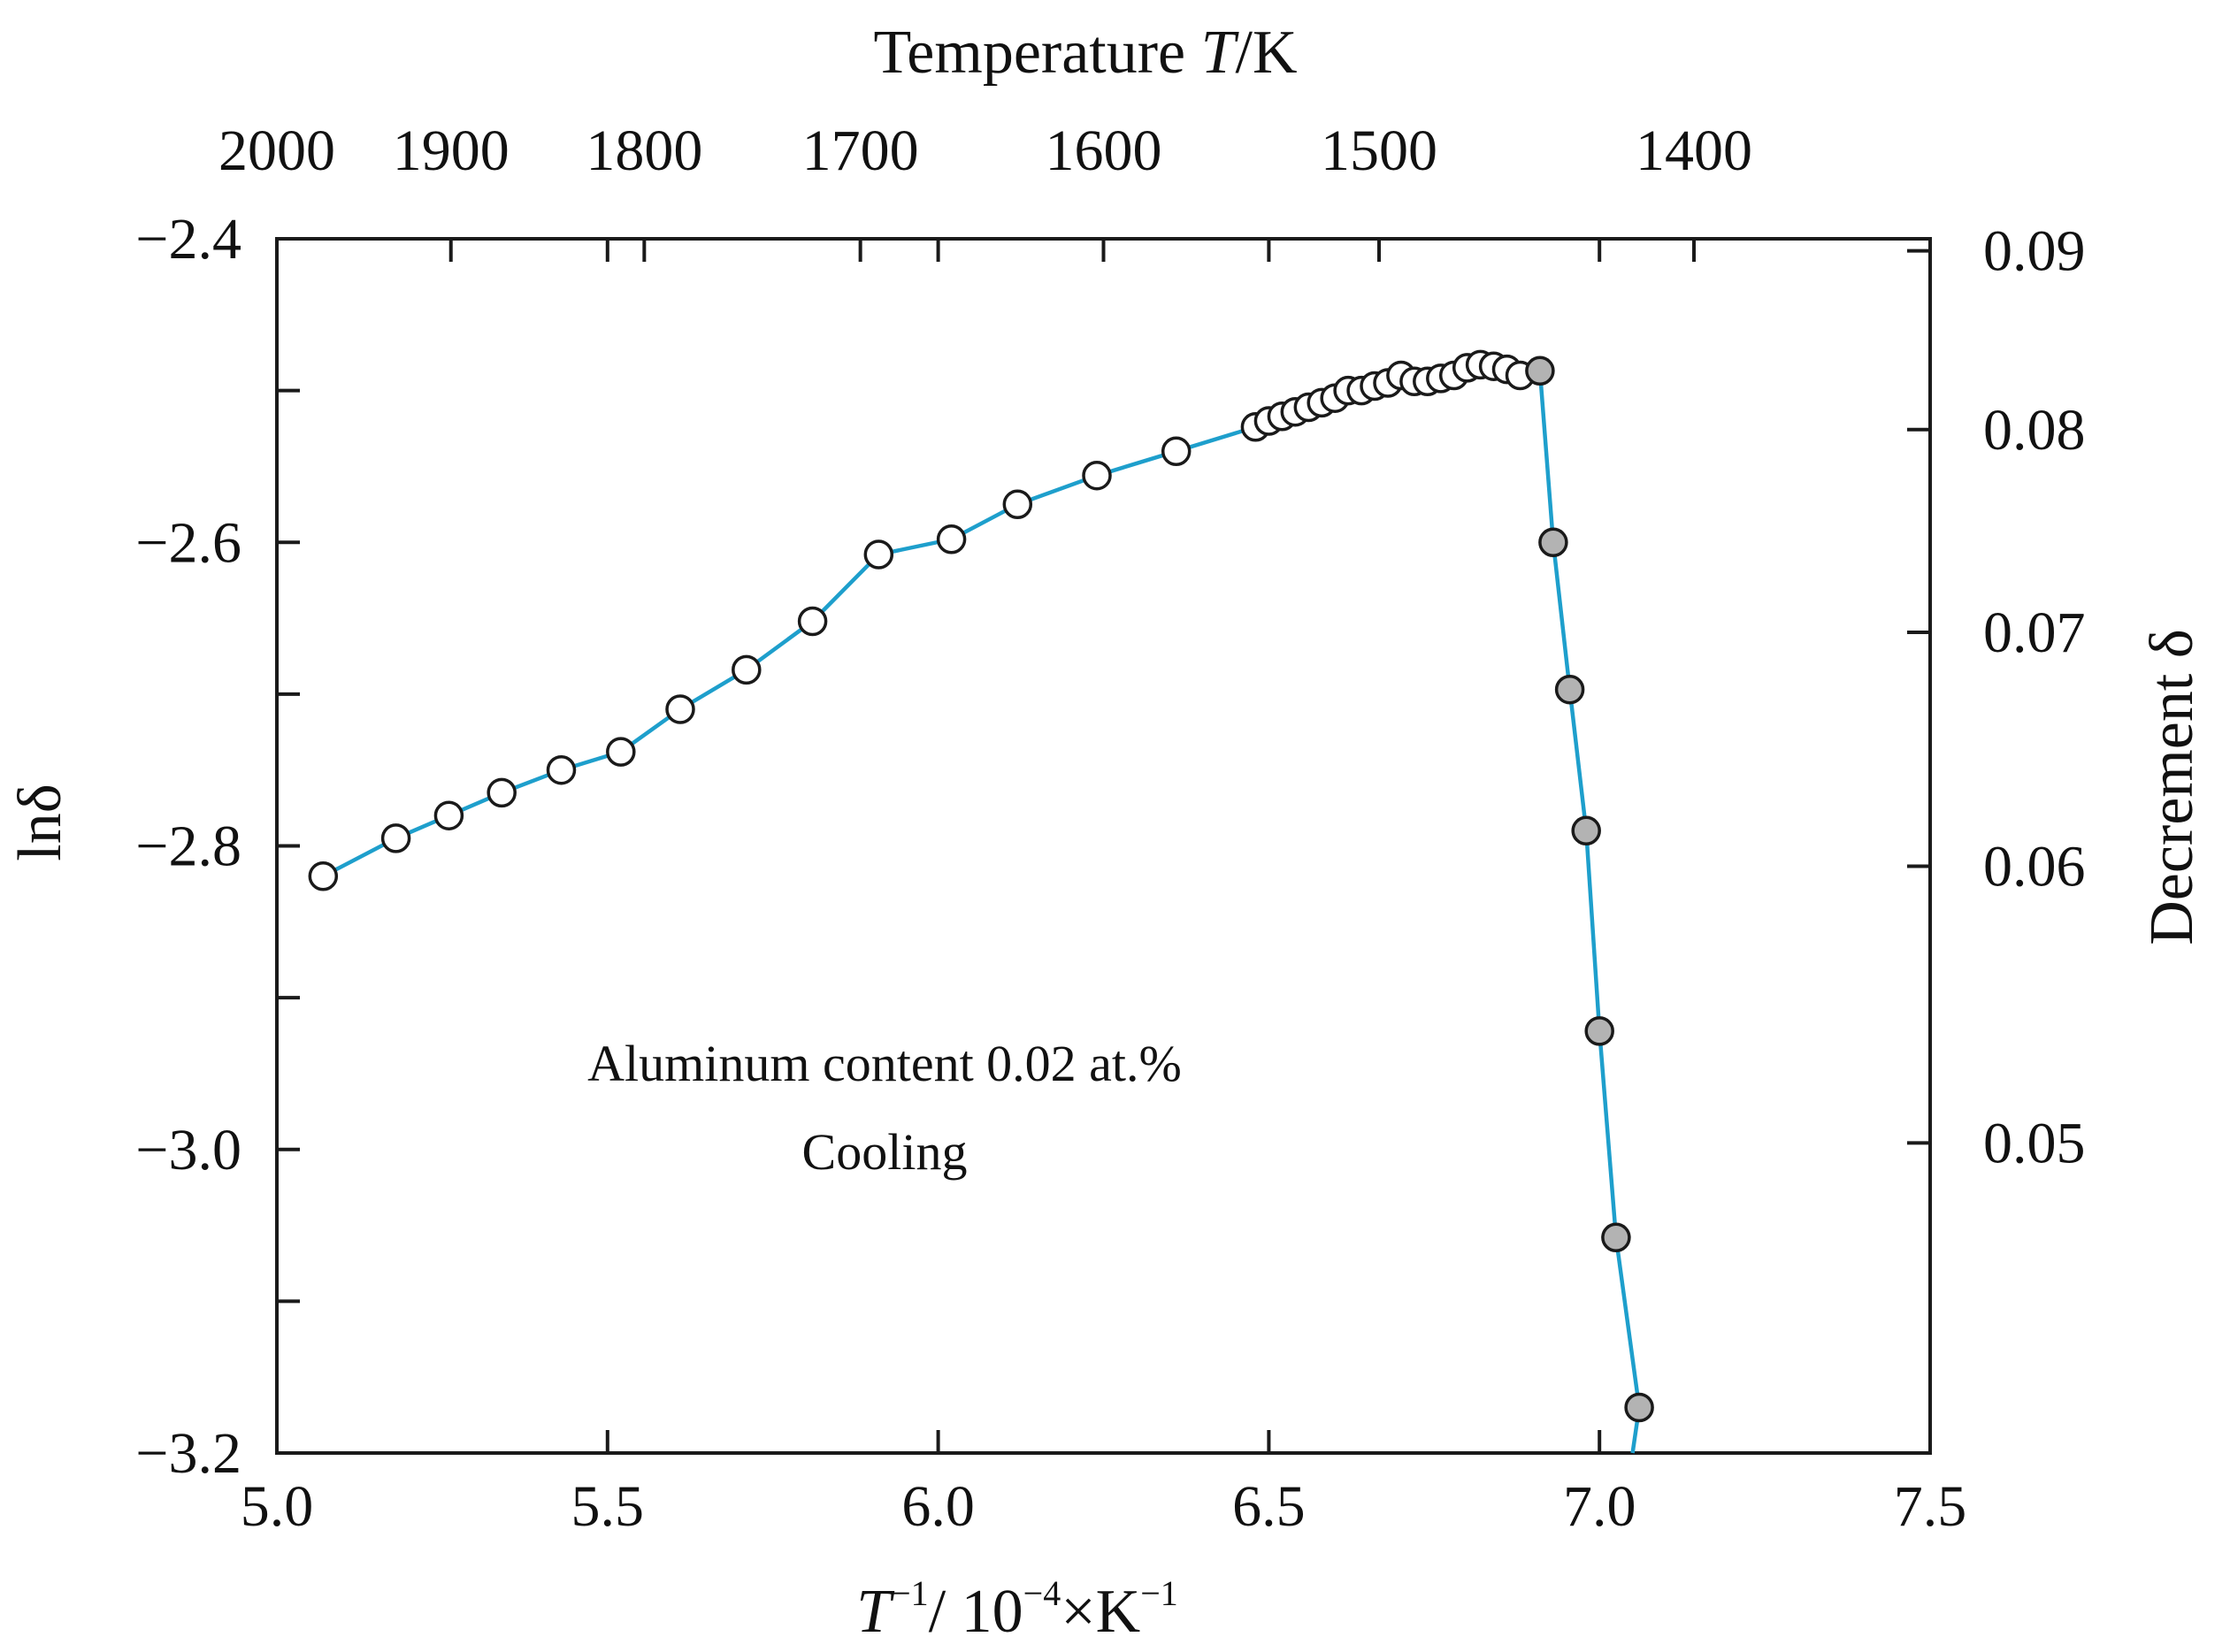 The width and height of the screenshot is (2230, 1652). What do you see at coordinates (885, 1063) in the screenshot?
I see `annotation-aluminum-content: Aluminum content 0.02 at.%` at bounding box center [885, 1063].